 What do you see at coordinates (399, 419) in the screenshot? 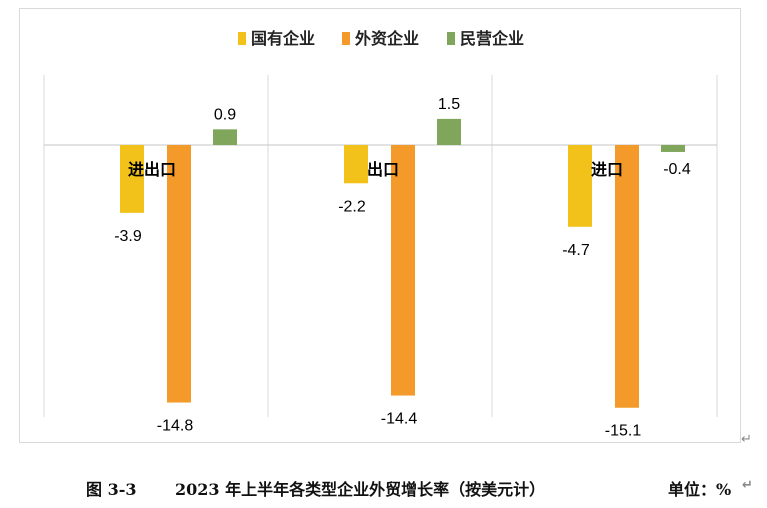
I see `data-label-1-1: -14.4` at bounding box center [399, 419].